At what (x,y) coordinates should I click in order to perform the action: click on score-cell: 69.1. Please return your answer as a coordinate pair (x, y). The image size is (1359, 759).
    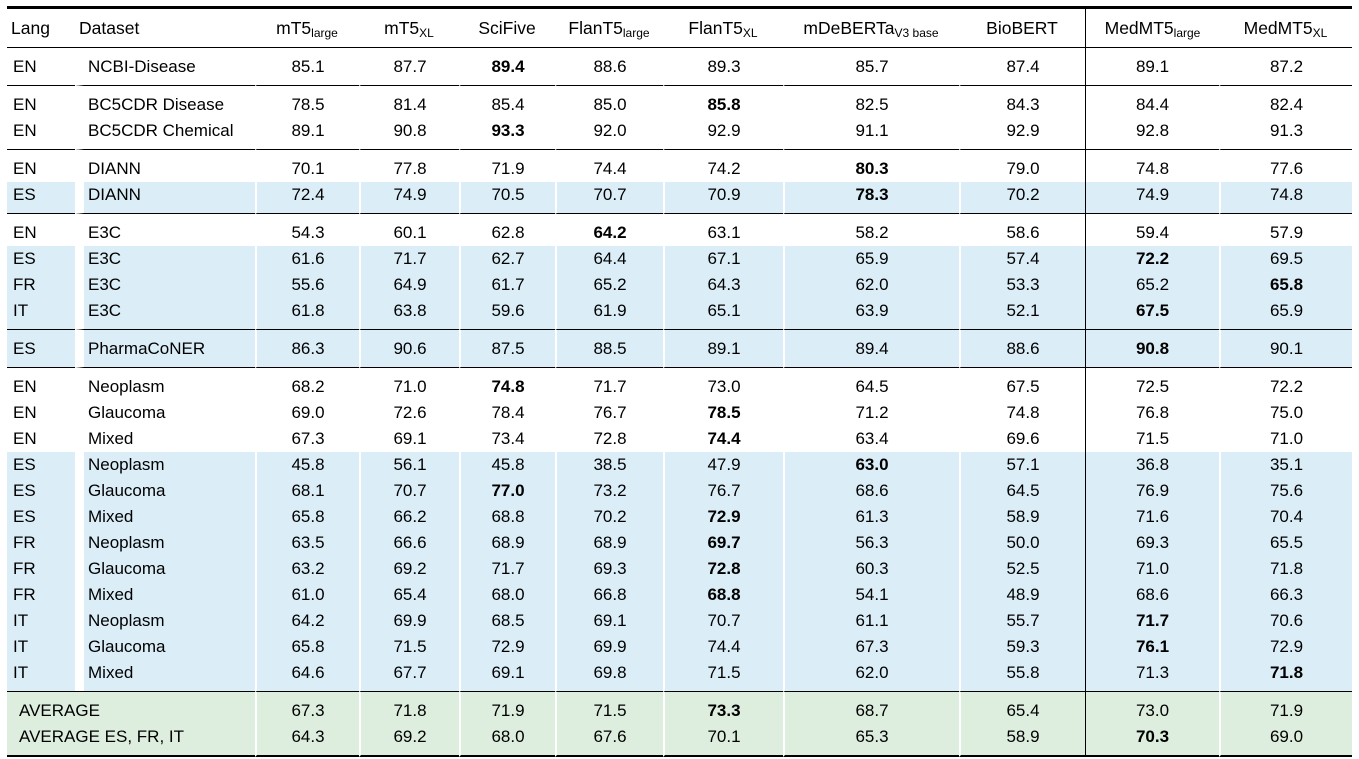
    Looking at the image, I should click on (410, 438).